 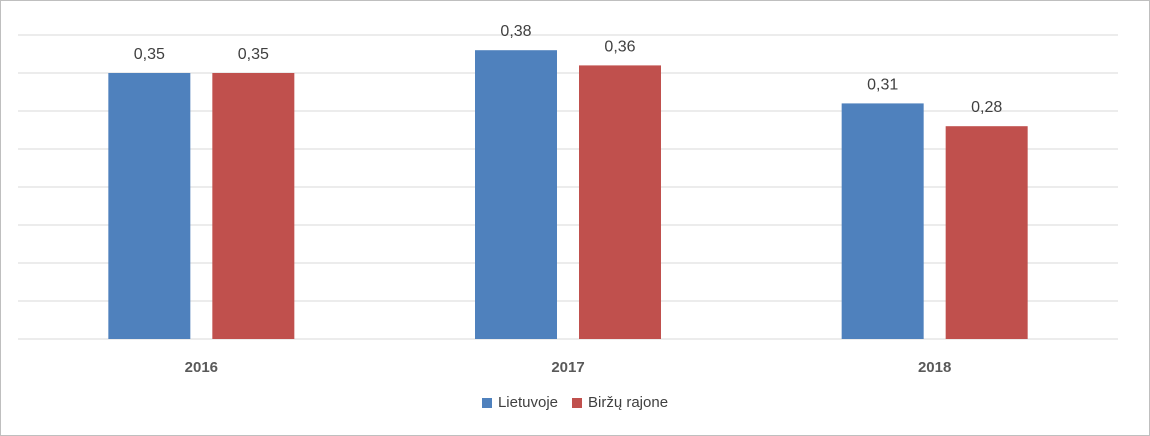 What do you see at coordinates (882, 84) in the screenshot?
I see `data-label: 0,31` at bounding box center [882, 84].